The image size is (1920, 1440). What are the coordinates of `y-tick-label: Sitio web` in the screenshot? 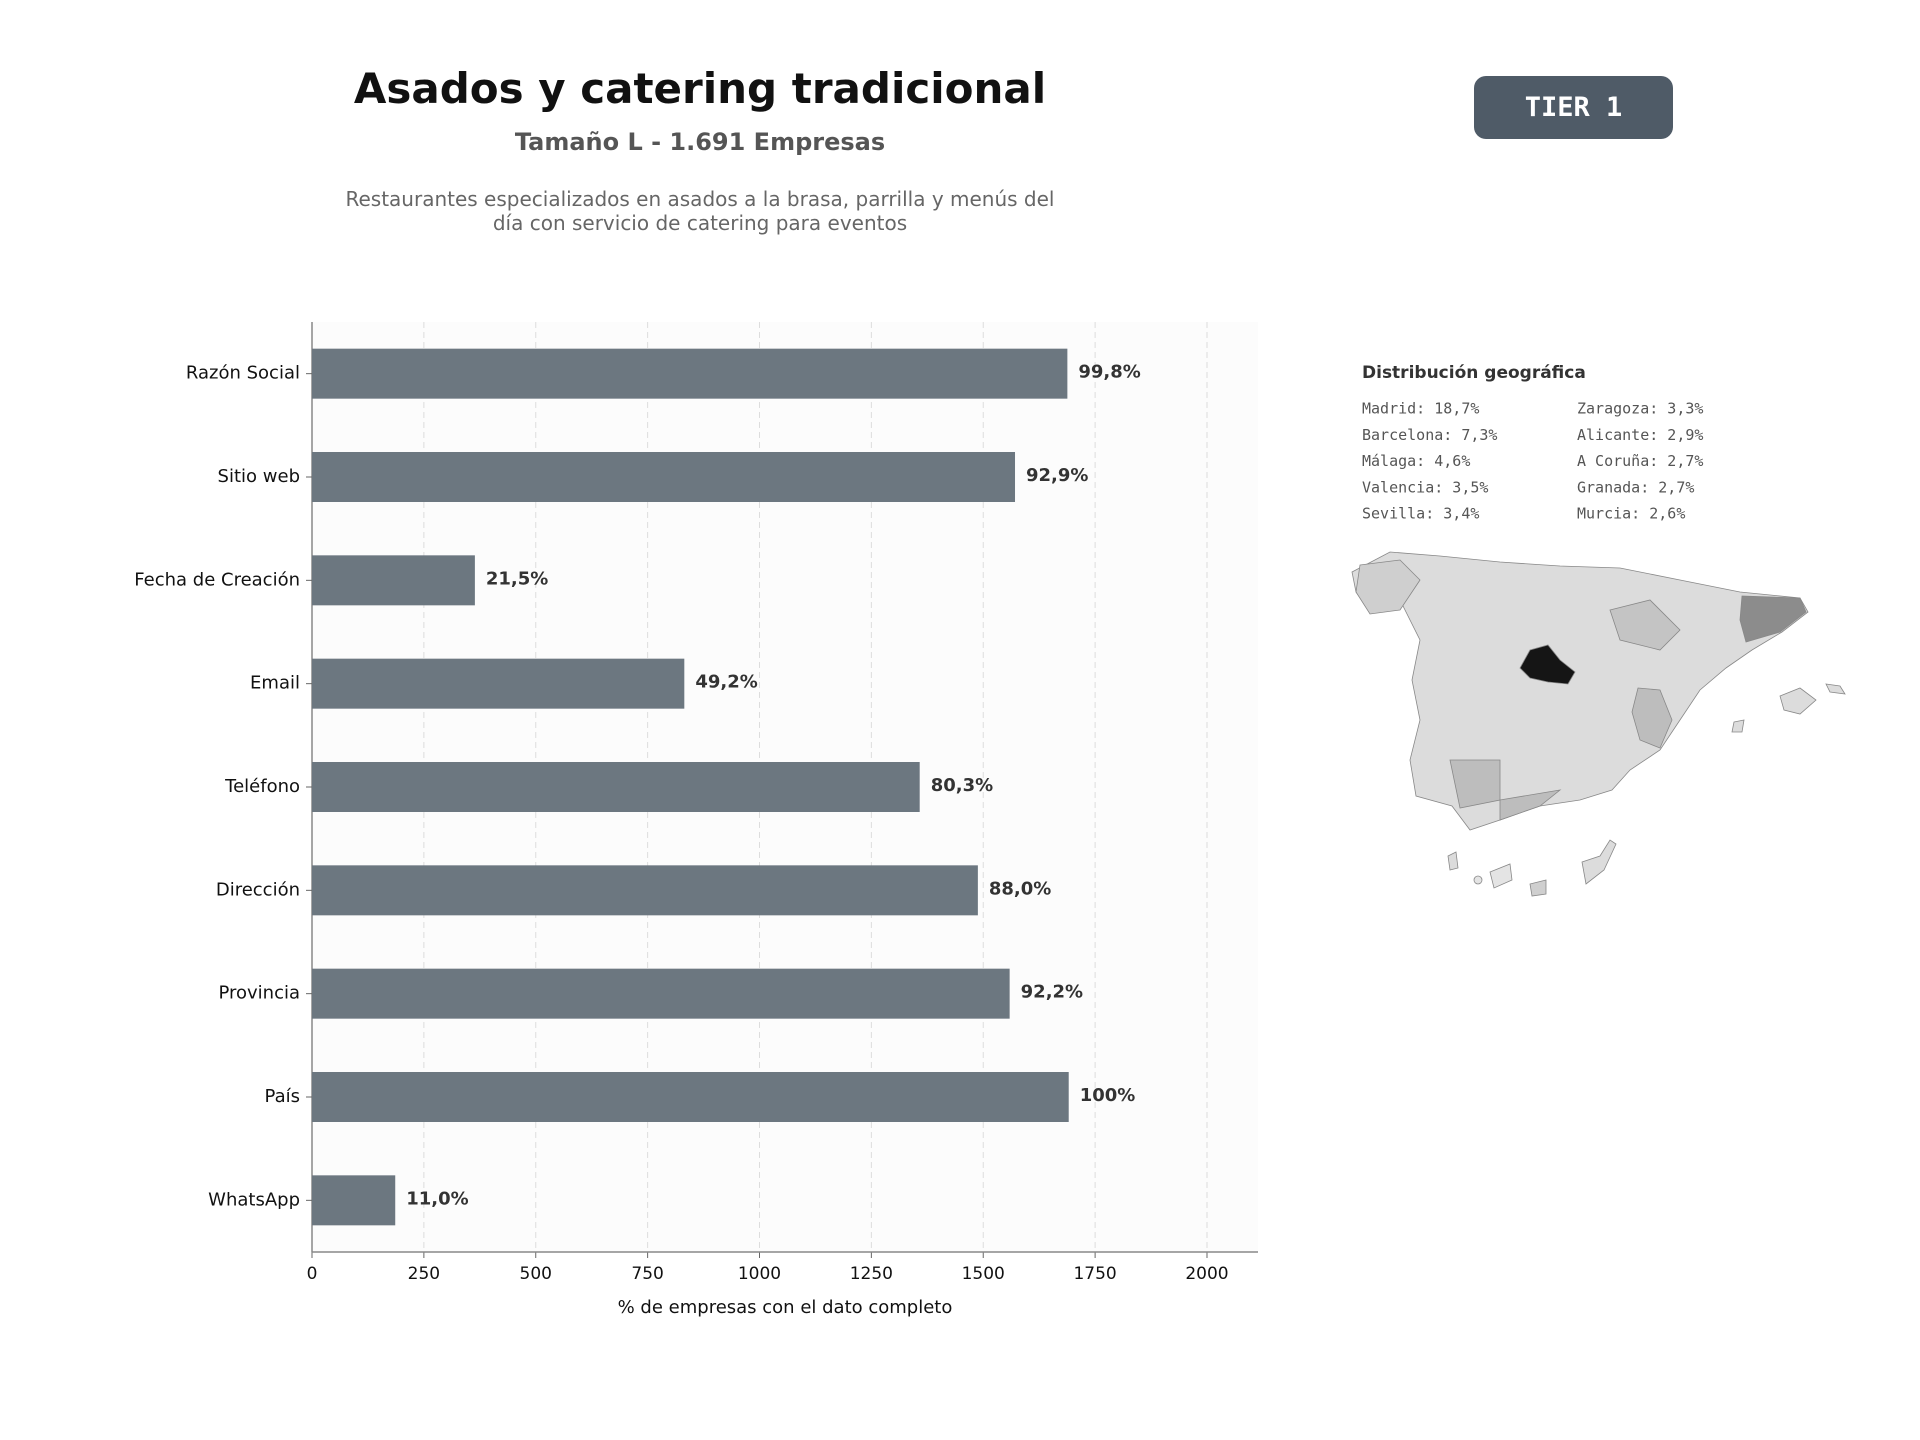 It's located at (259, 476).